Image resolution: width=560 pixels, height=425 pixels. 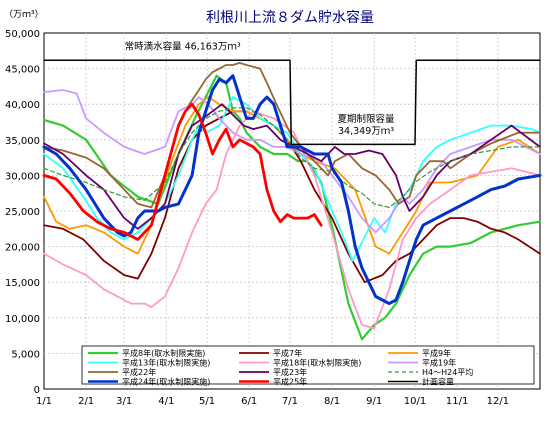 What do you see at coordinates (22, 34) in the screenshot?
I see `y-tick-label: 50,000` at bounding box center [22, 34].